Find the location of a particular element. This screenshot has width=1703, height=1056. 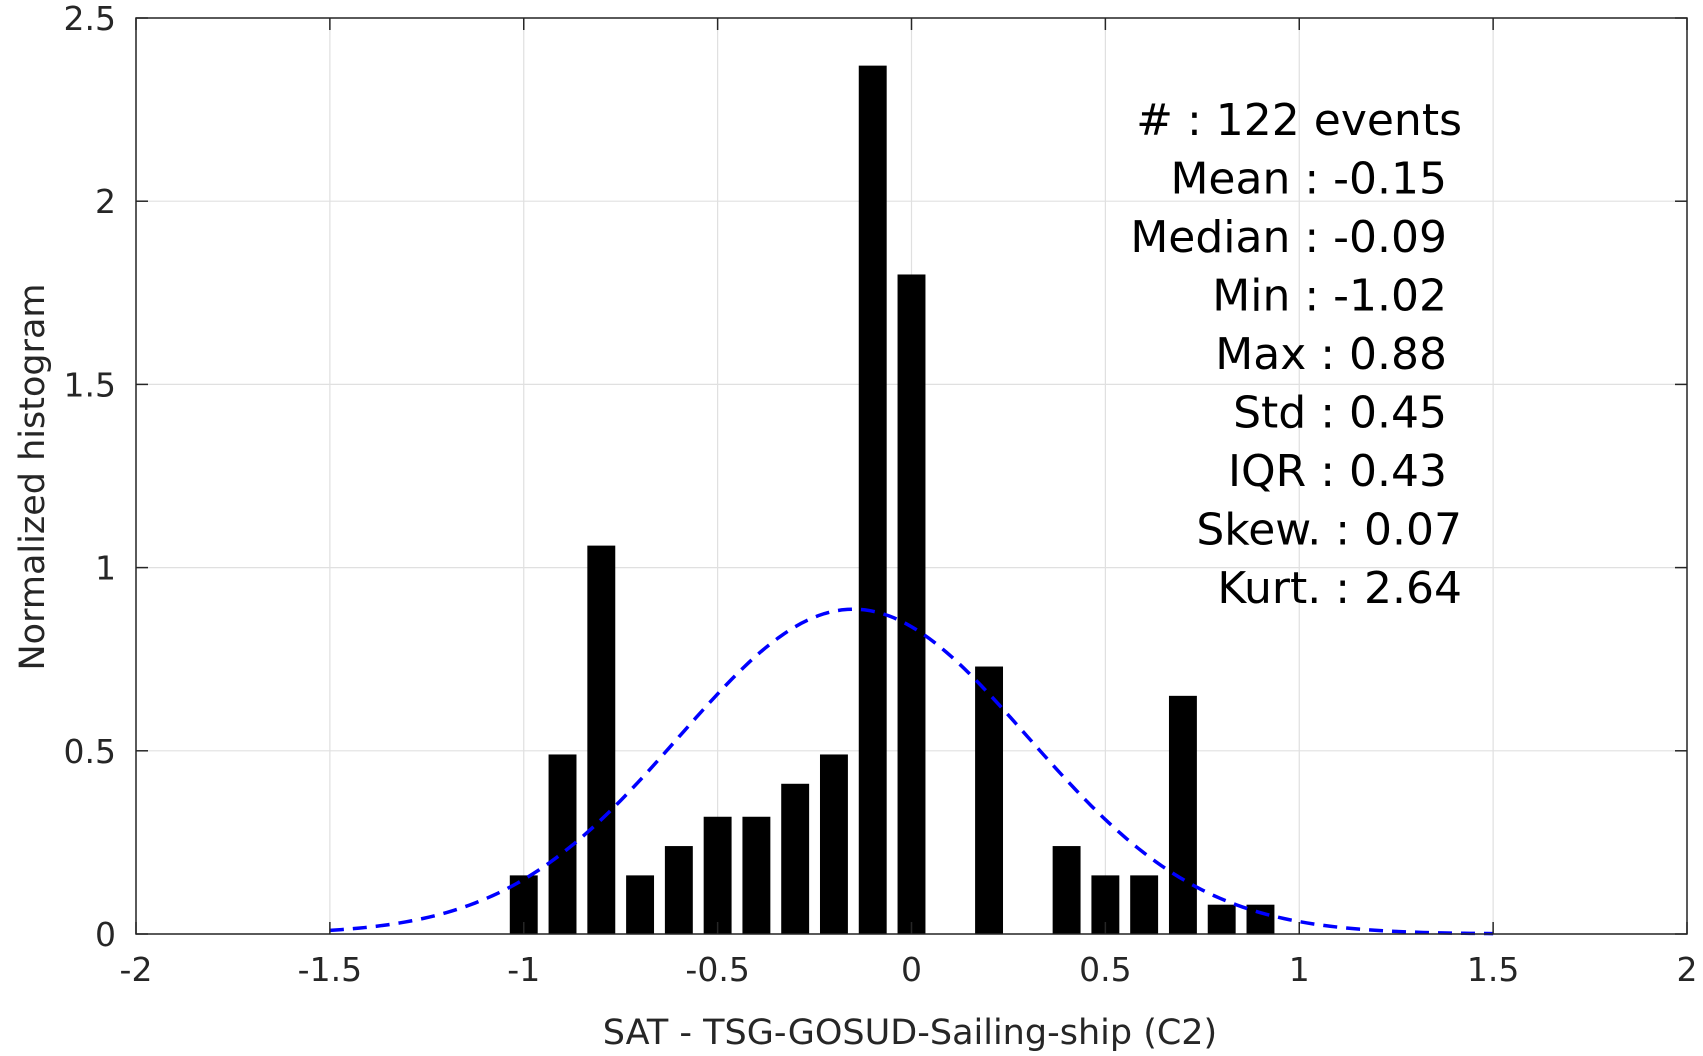

x-tick-label: 1.5 is located at coordinates (1493, 969).